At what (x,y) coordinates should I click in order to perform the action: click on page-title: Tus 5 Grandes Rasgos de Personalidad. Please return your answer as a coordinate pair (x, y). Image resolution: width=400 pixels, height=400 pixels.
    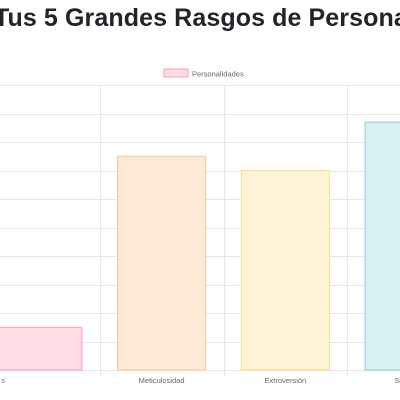
    Looking at the image, I should click on (200, 18).